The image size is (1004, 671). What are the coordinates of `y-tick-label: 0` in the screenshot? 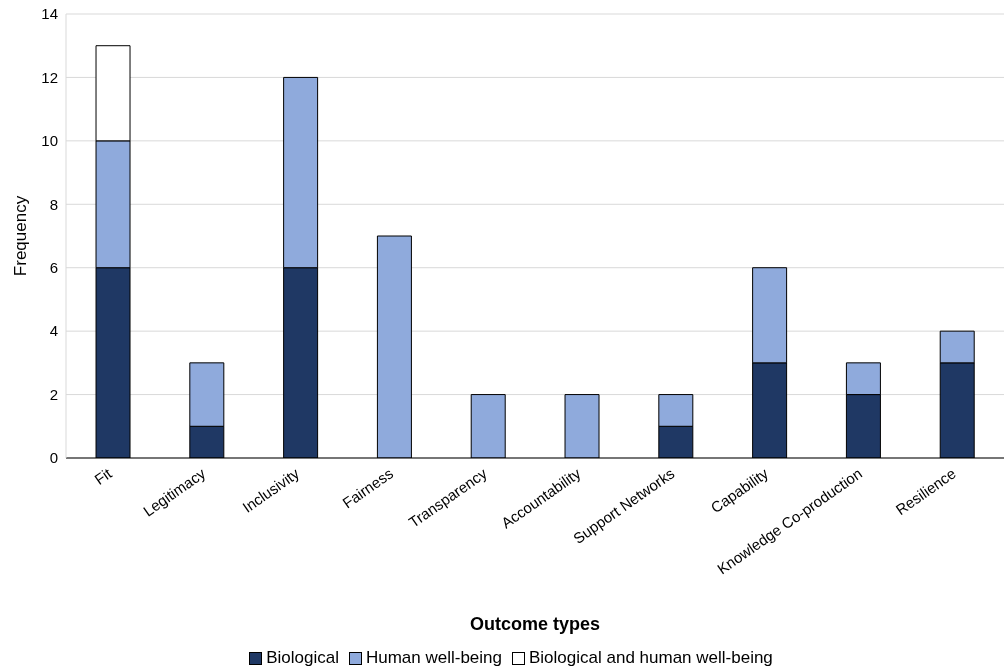 It's located at (53, 458).